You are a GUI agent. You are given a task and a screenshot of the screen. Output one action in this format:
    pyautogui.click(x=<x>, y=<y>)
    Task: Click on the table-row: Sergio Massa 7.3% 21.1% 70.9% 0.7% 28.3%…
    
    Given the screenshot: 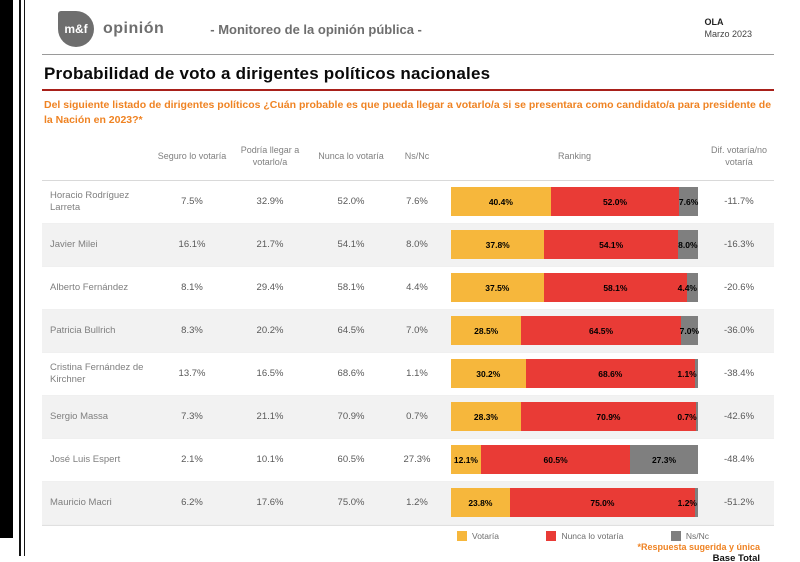 What is the action you would take?
    pyautogui.click(x=408, y=417)
    